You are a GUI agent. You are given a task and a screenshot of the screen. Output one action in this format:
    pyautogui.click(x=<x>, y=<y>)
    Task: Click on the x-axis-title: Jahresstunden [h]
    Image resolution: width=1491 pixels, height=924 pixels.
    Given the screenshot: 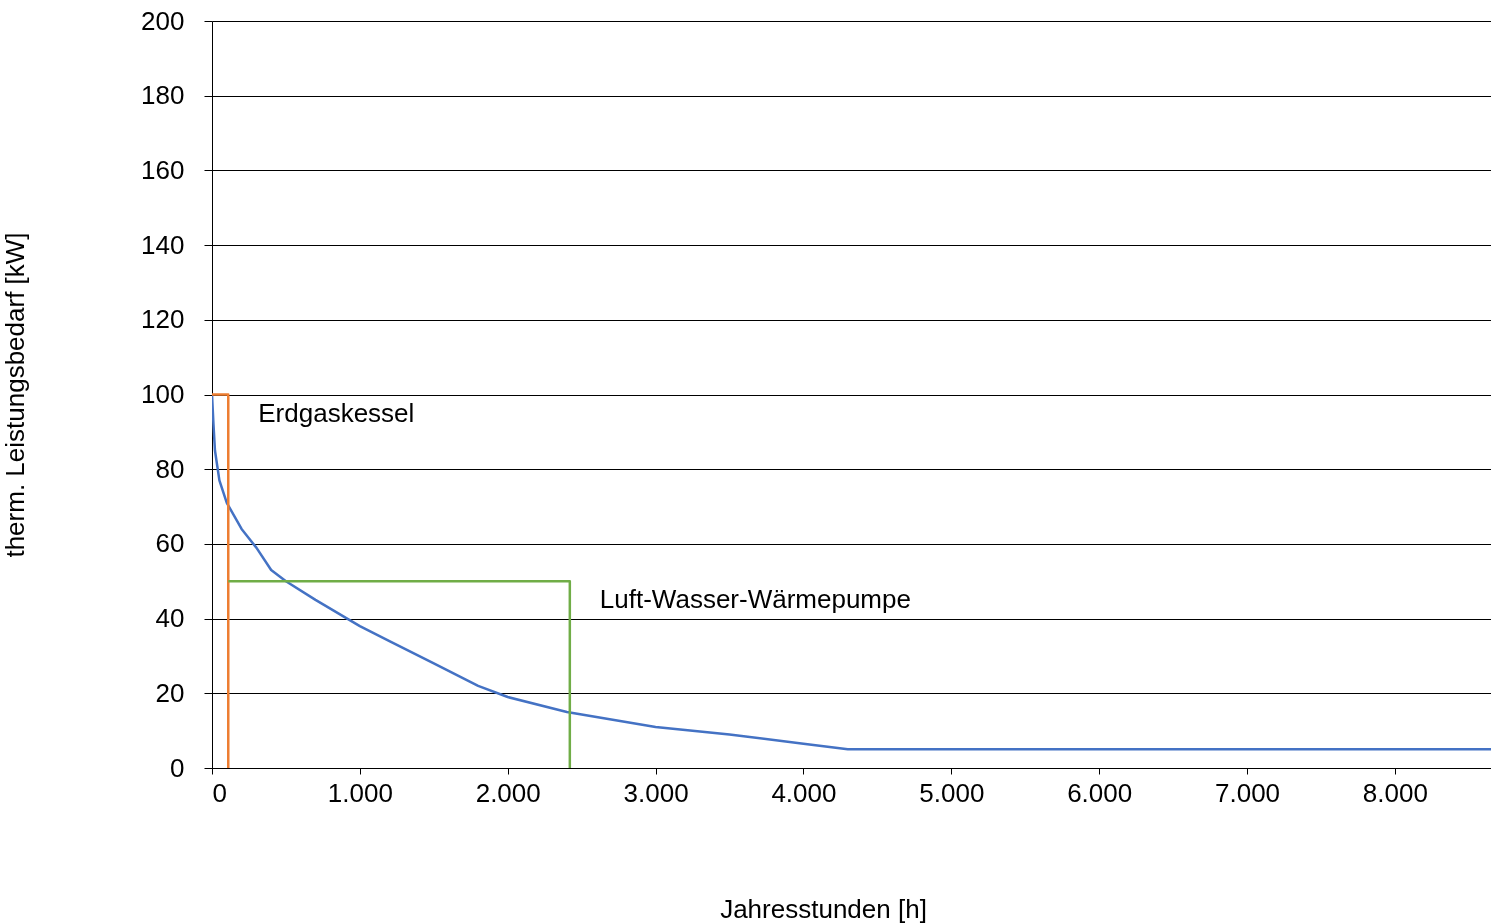 What is the action you would take?
    pyautogui.click(x=823, y=908)
    